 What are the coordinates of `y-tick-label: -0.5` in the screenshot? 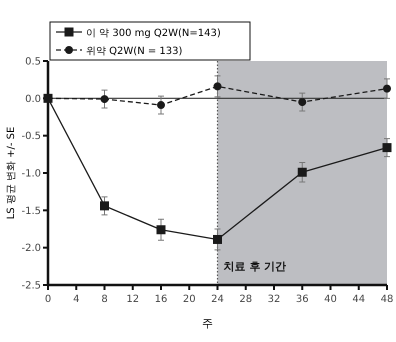 It's located at (31, 136).